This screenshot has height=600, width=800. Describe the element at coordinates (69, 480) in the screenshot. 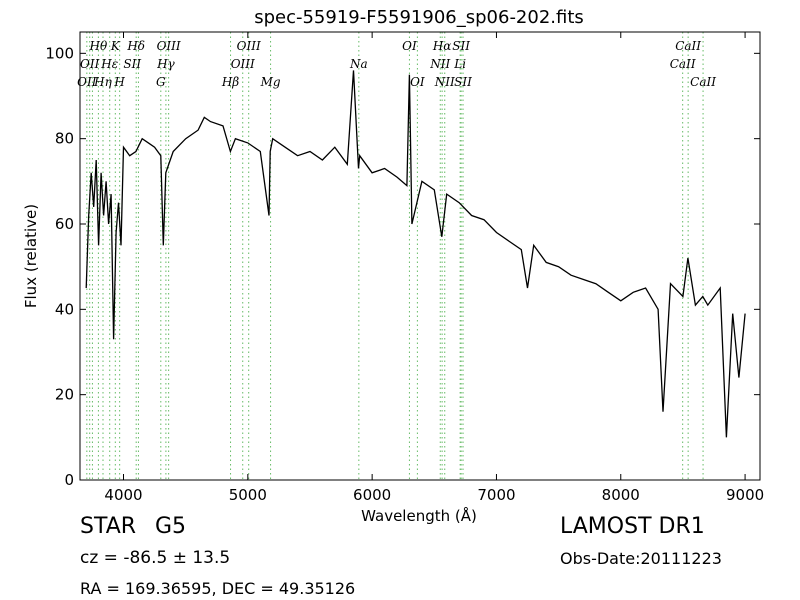

I see `y-tick-label: 0` at that location.